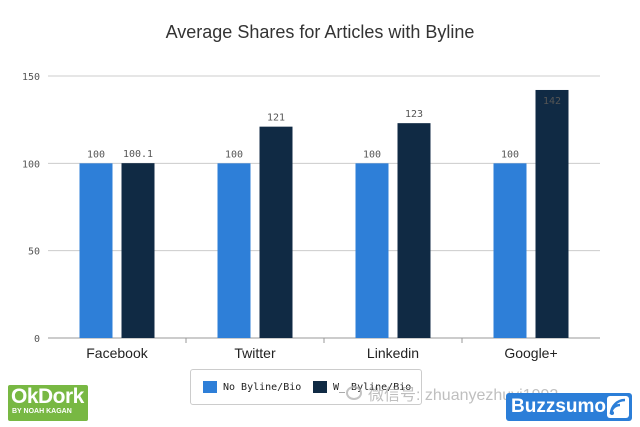 This screenshot has height=427, width=640. I want to click on data-label: 142, so click(552, 101).